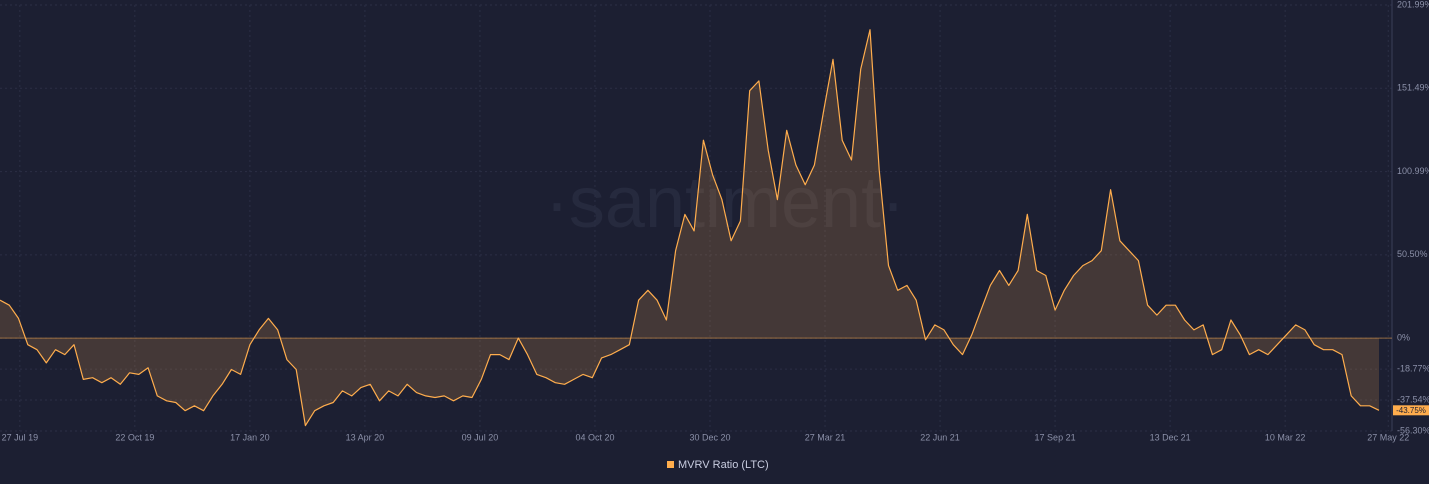 The height and width of the screenshot is (484, 1429). What do you see at coordinates (1413, 399) in the screenshot?
I see `y-tick-label: -37.54%` at bounding box center [1413, 399].